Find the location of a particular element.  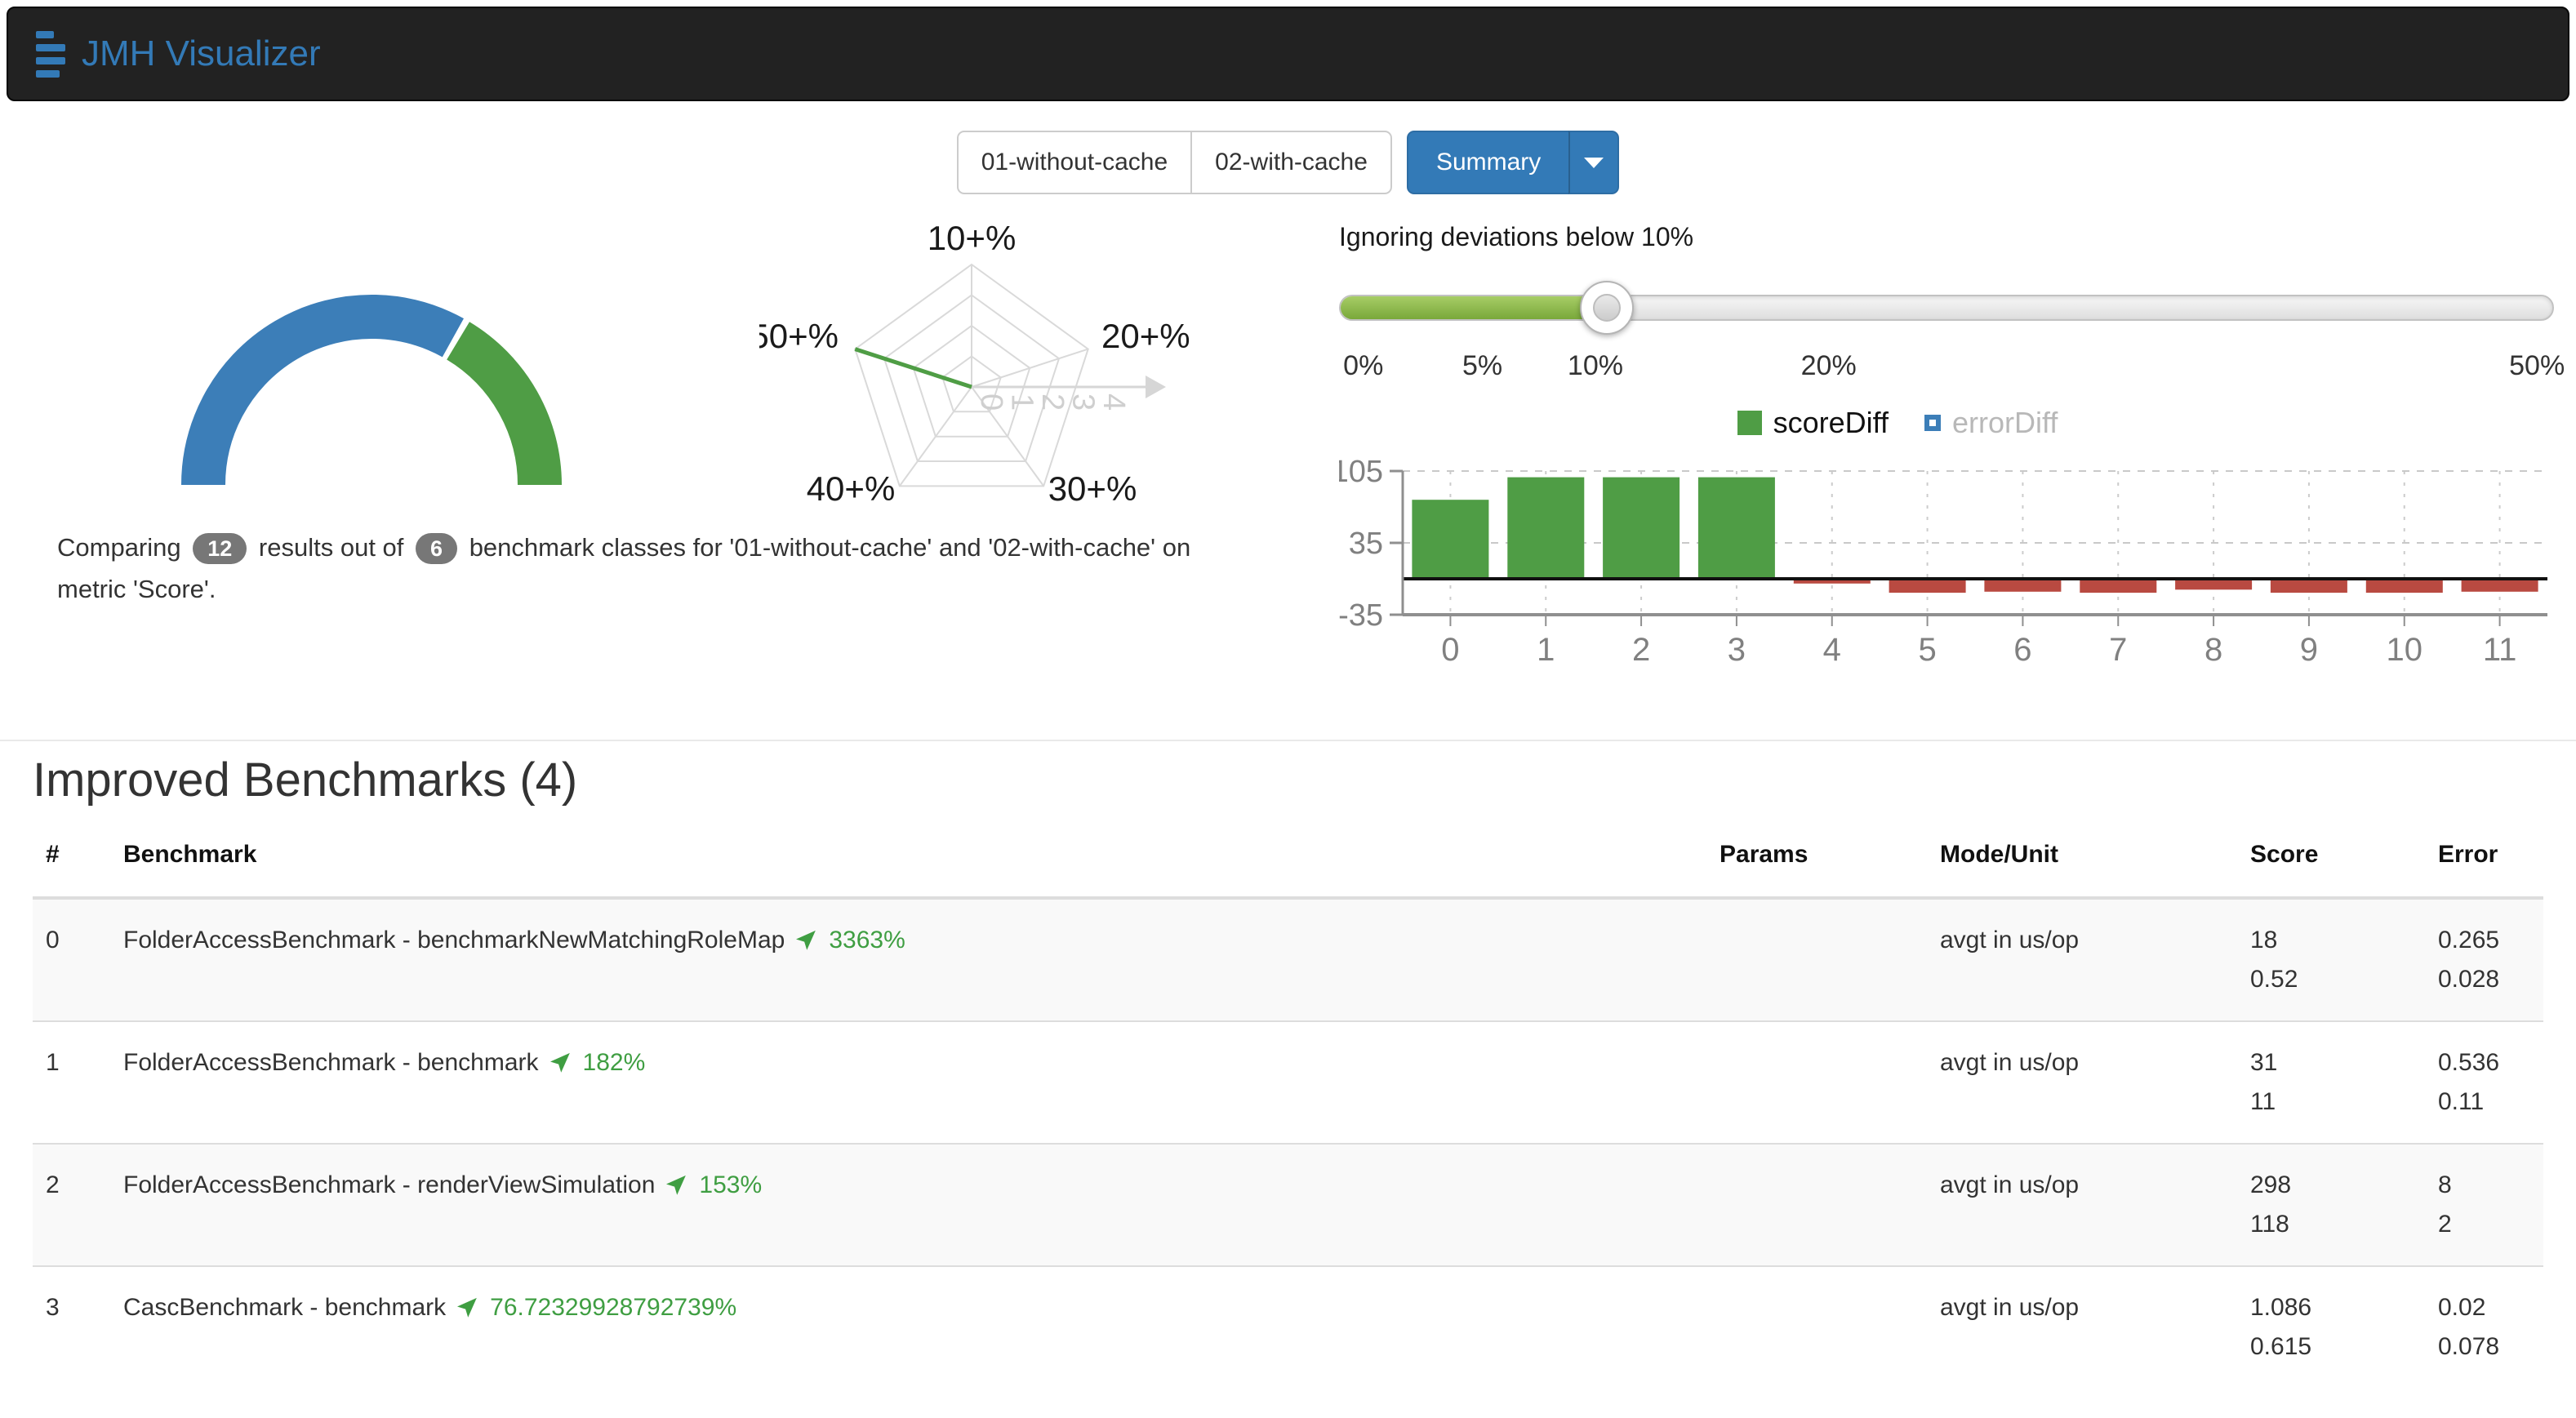

section-divider is located at coordinates (1288, 741).